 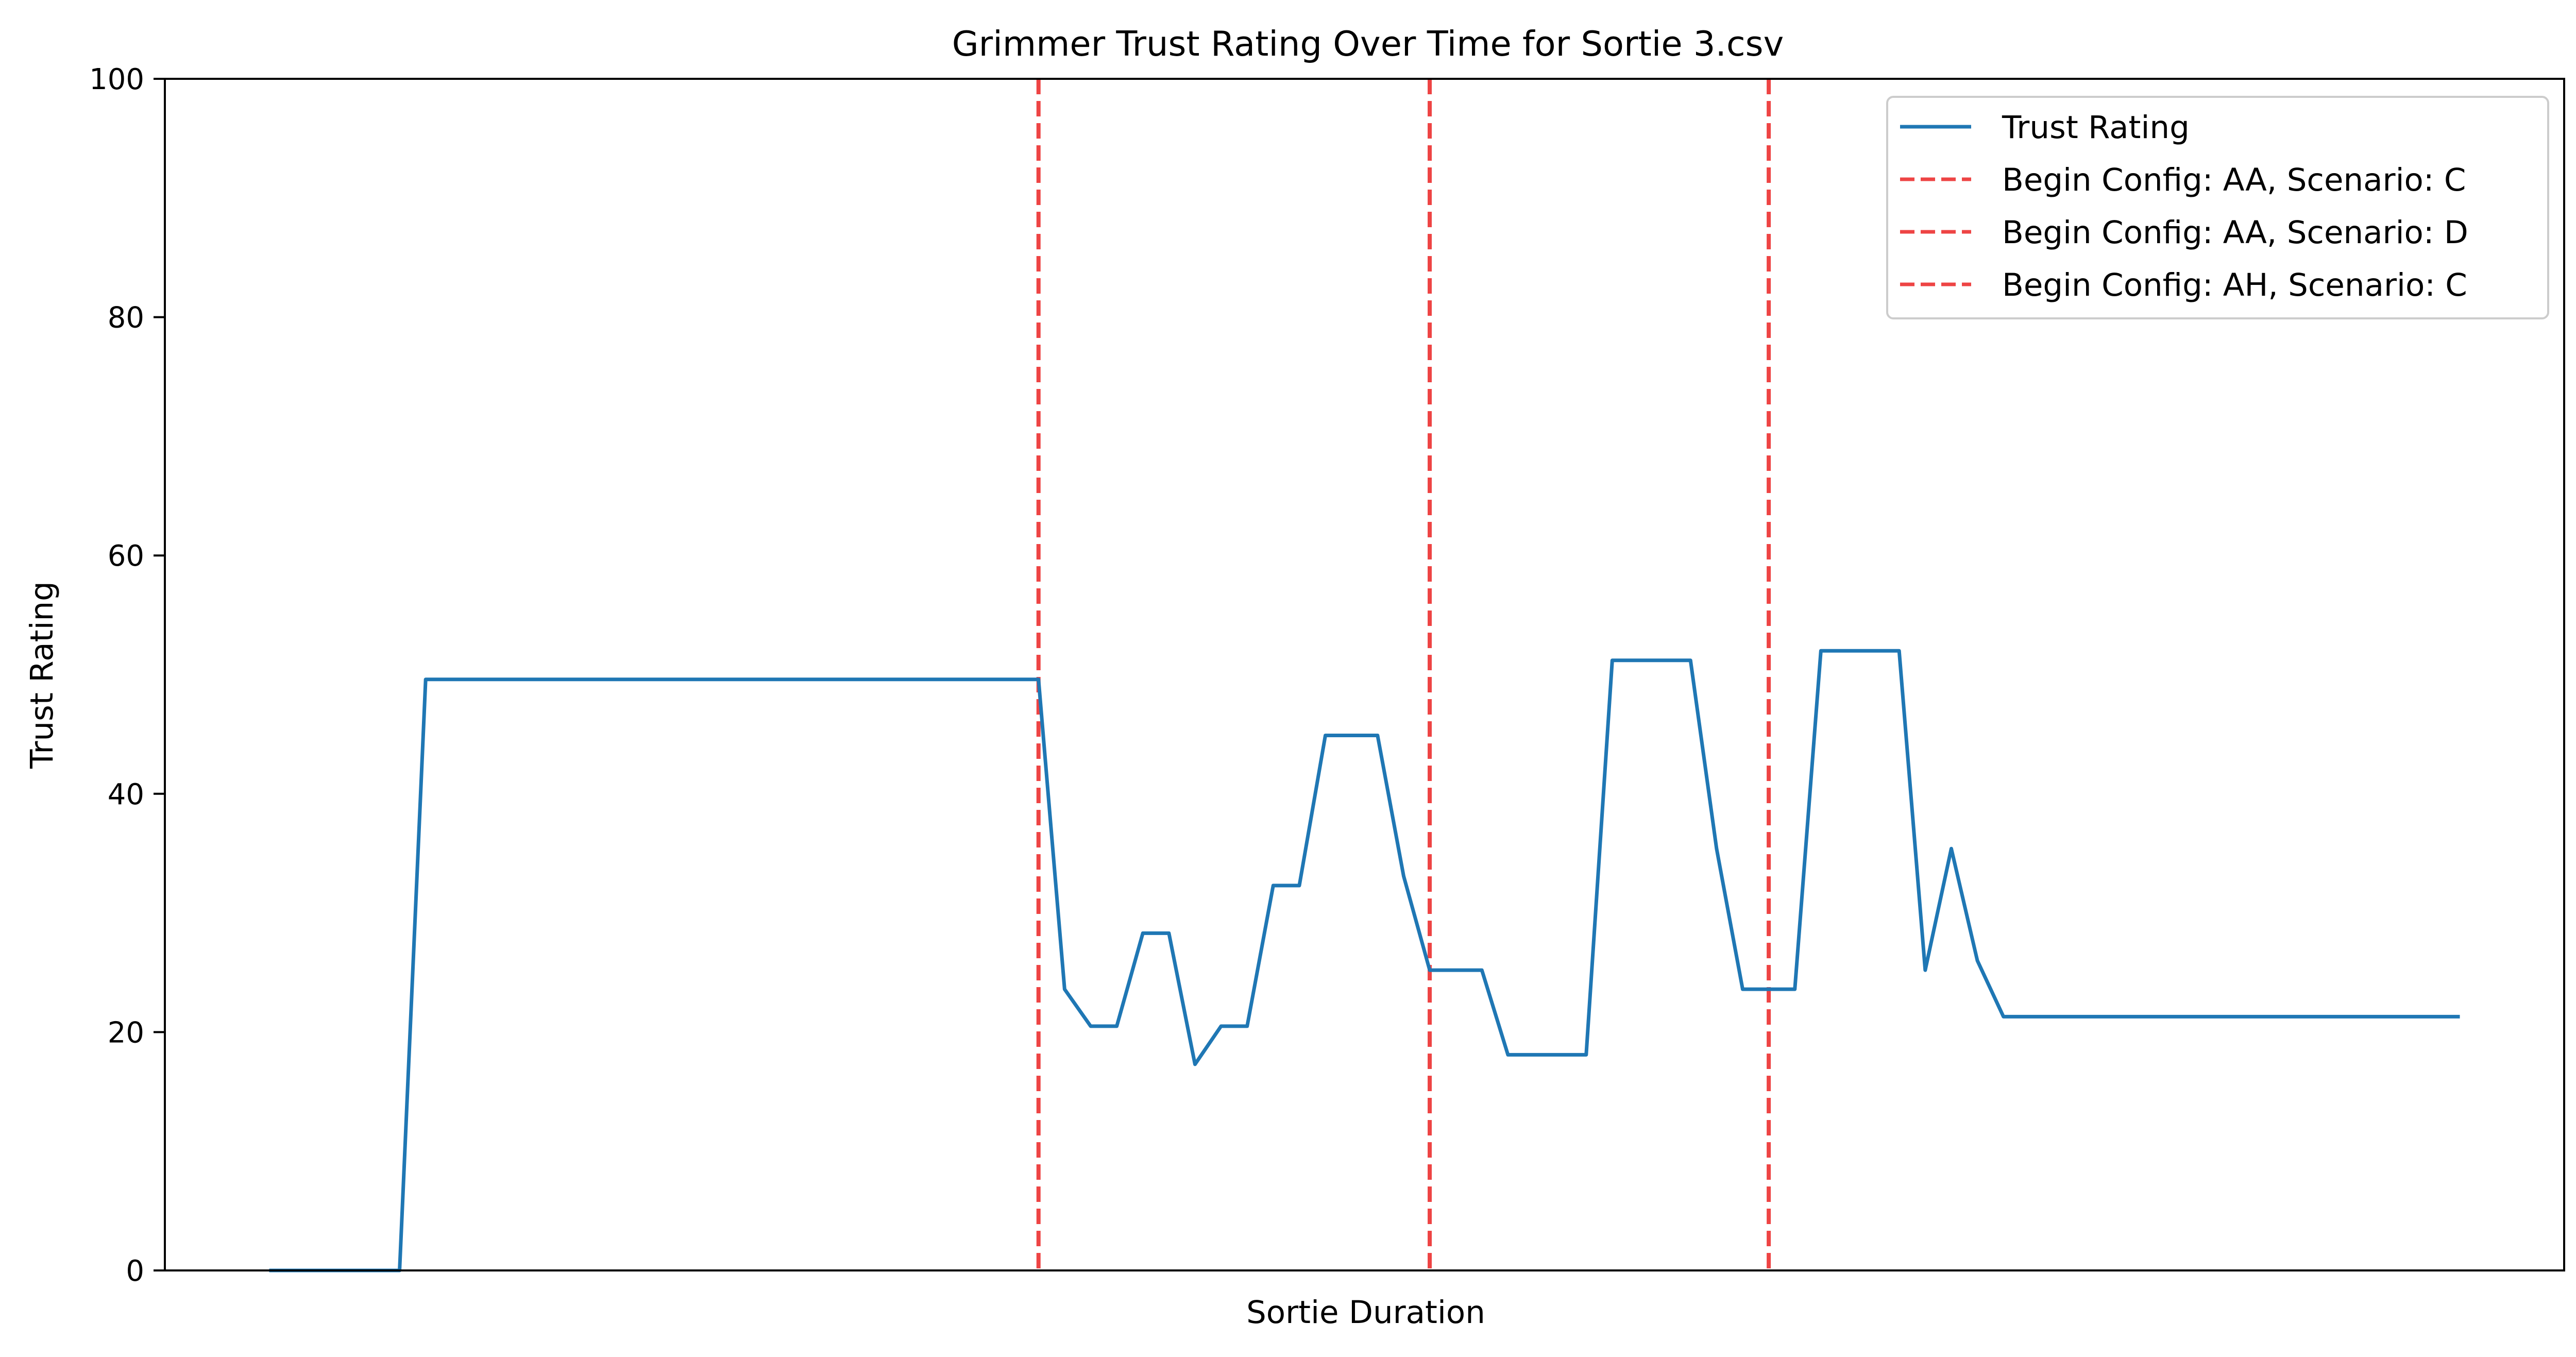 I want to click on y-tick-label: 100, so click(x=116, y=79).